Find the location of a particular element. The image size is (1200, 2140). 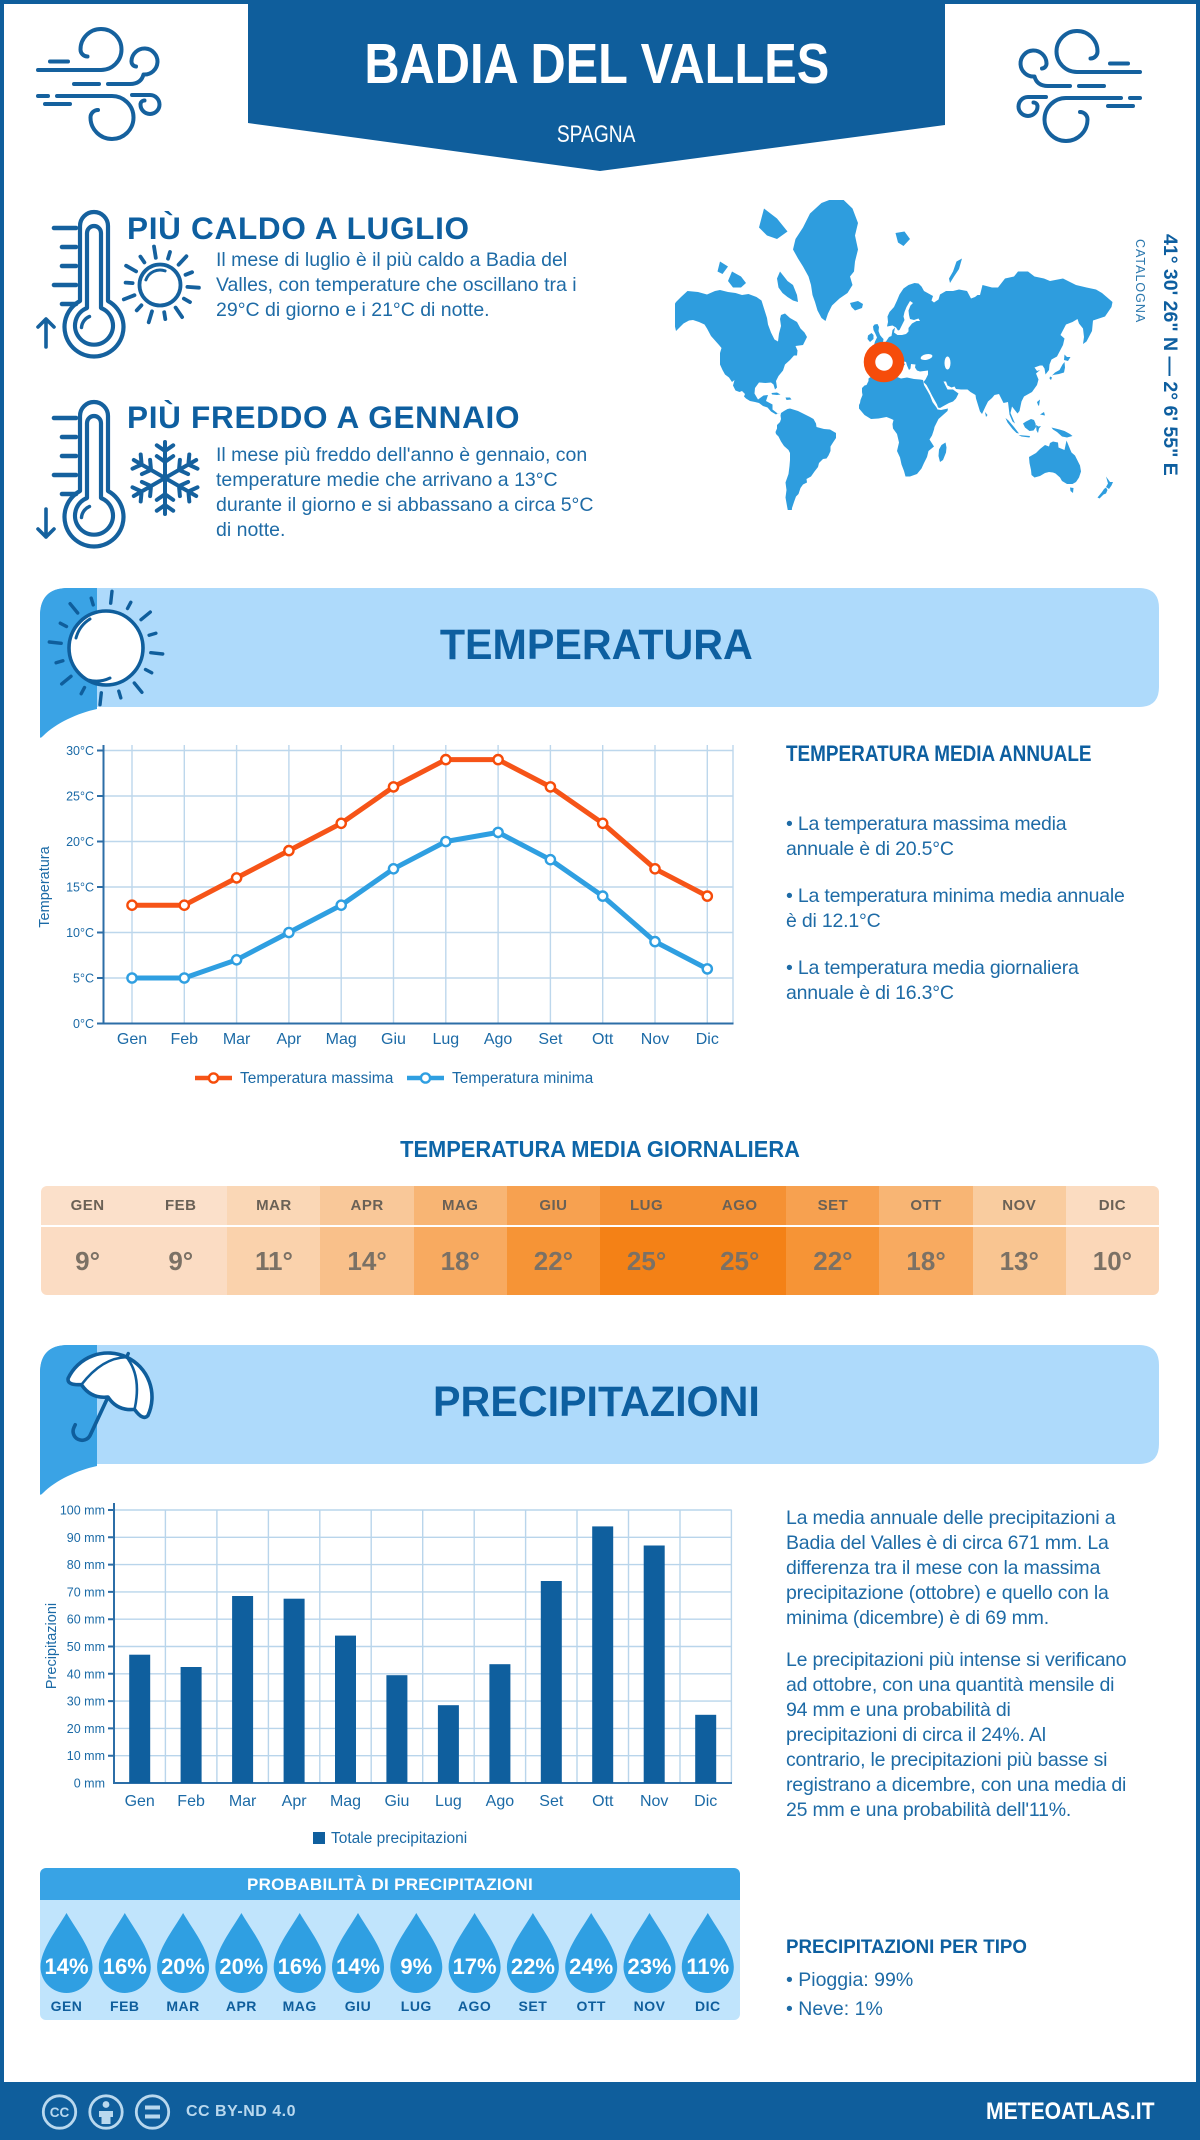

svg-text: 25°C is located at coordinates (80, 797).